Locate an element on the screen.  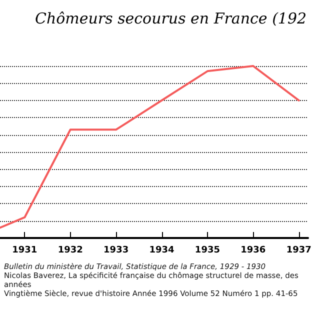
x-tick-label: 1936 is located at coordinates (253, 251).